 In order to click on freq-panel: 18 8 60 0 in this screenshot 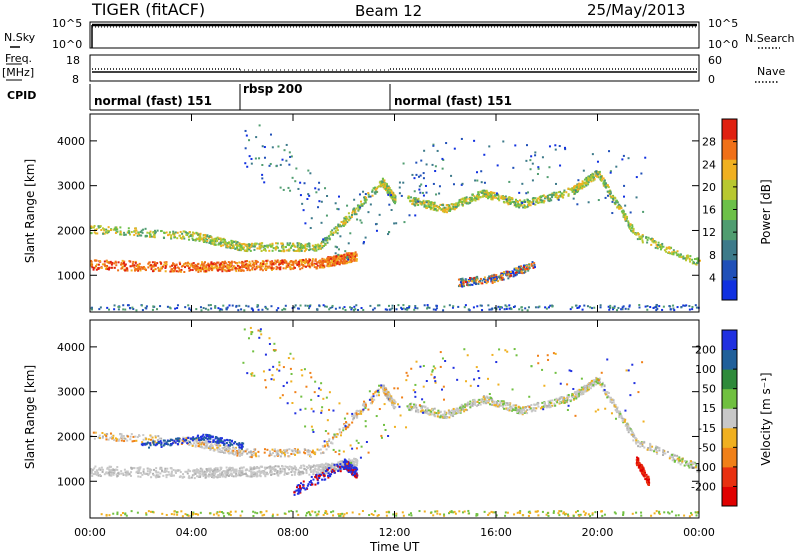, I will do `click(394, 70)`.